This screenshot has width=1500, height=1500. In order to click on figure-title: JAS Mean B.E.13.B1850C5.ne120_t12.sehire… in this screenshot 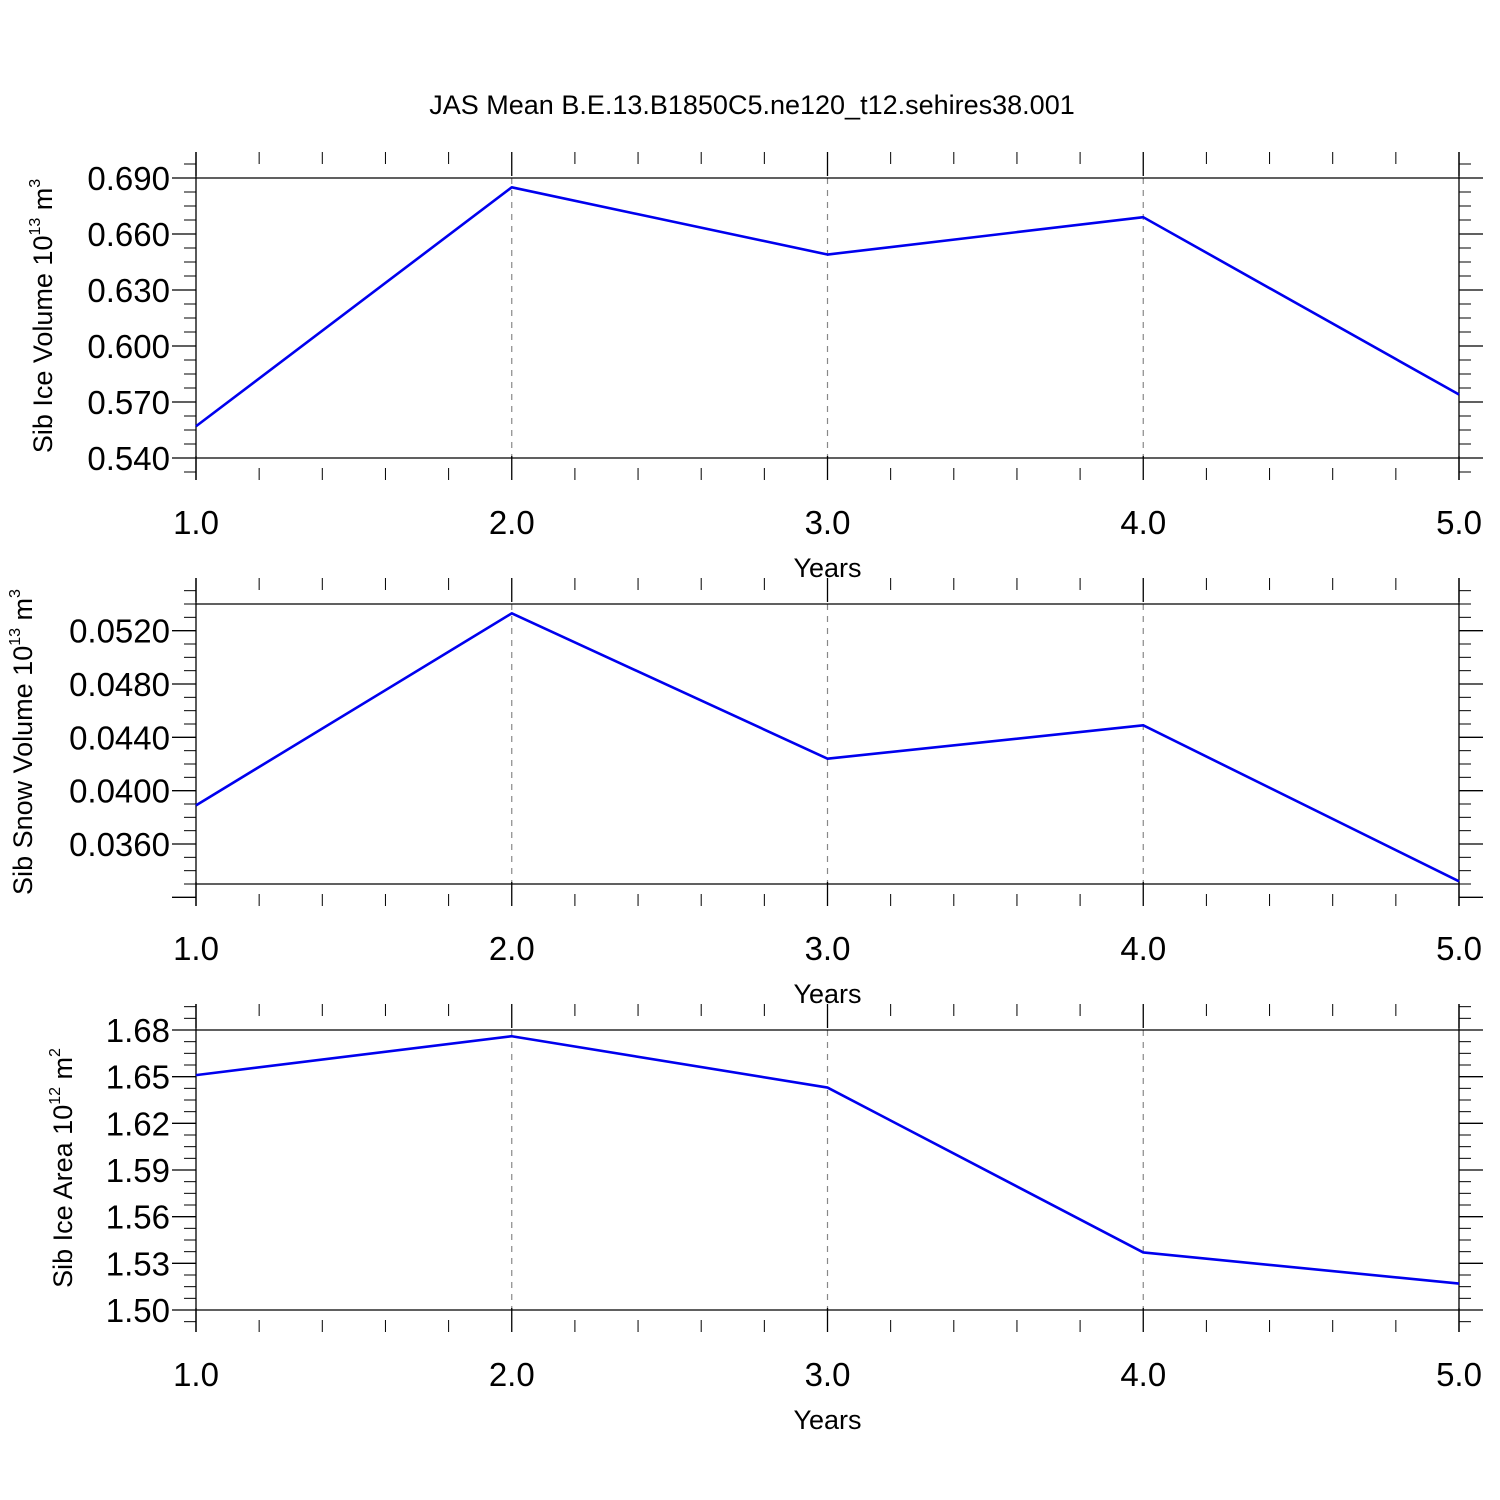, I will do `click(751, 105)`.